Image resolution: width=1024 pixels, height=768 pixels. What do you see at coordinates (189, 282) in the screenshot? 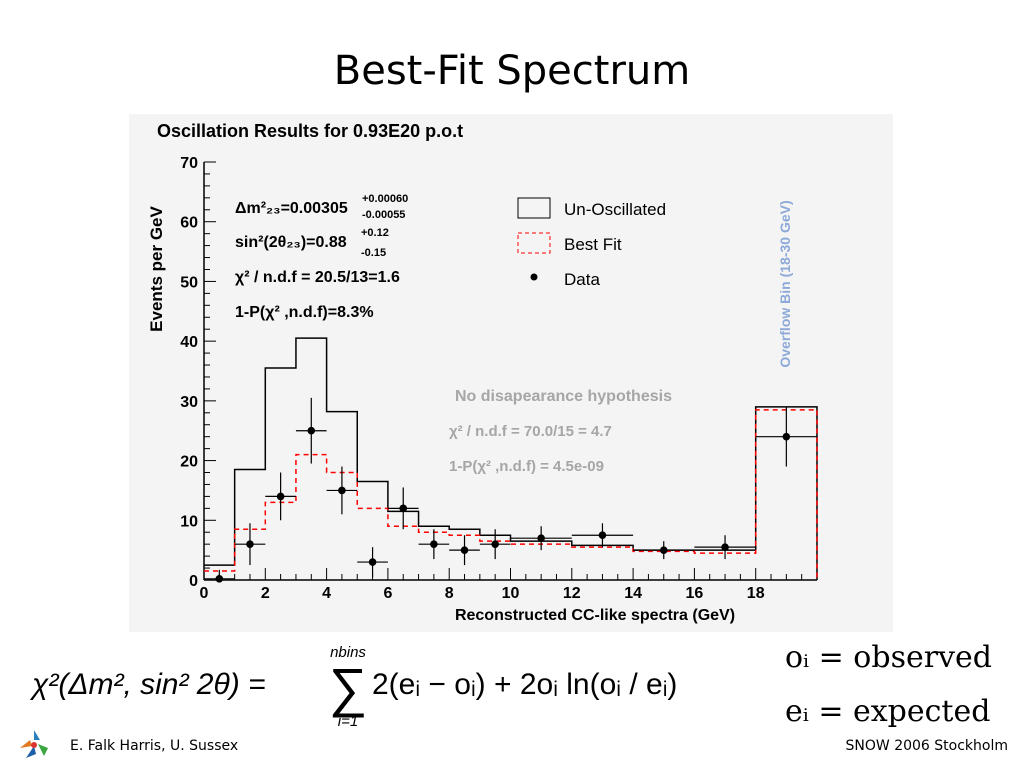
I see `y-tick-label: 50` at bounding box center [189, 282].